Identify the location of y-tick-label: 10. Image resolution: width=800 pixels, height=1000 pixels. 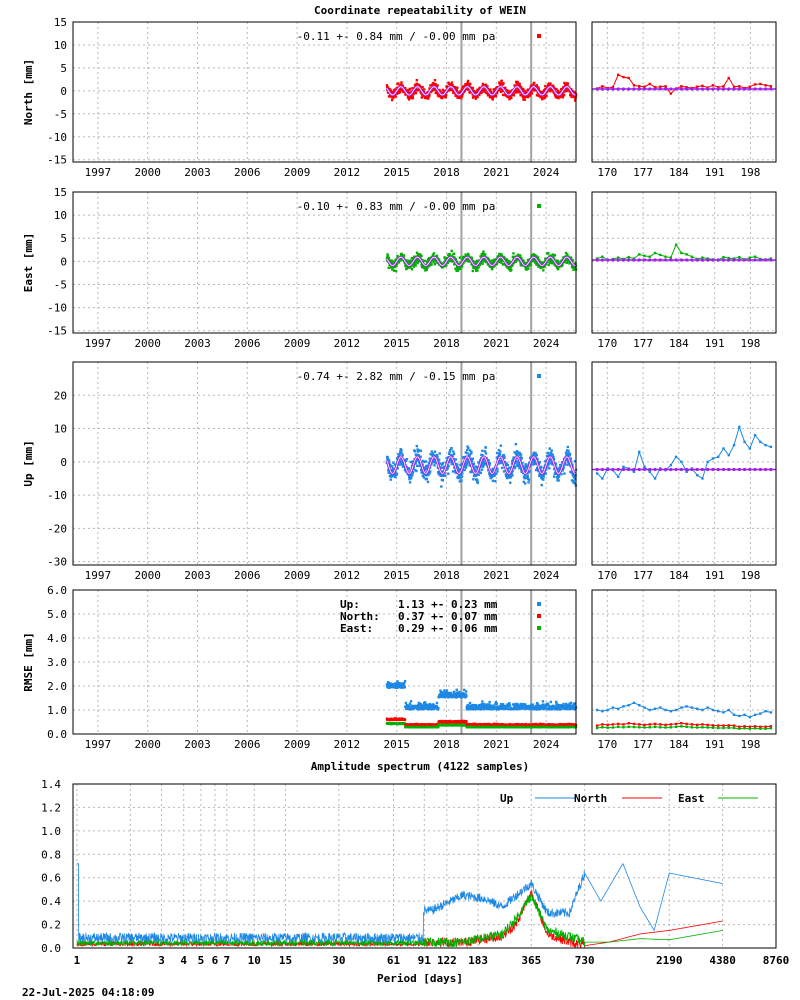
(60, 429).